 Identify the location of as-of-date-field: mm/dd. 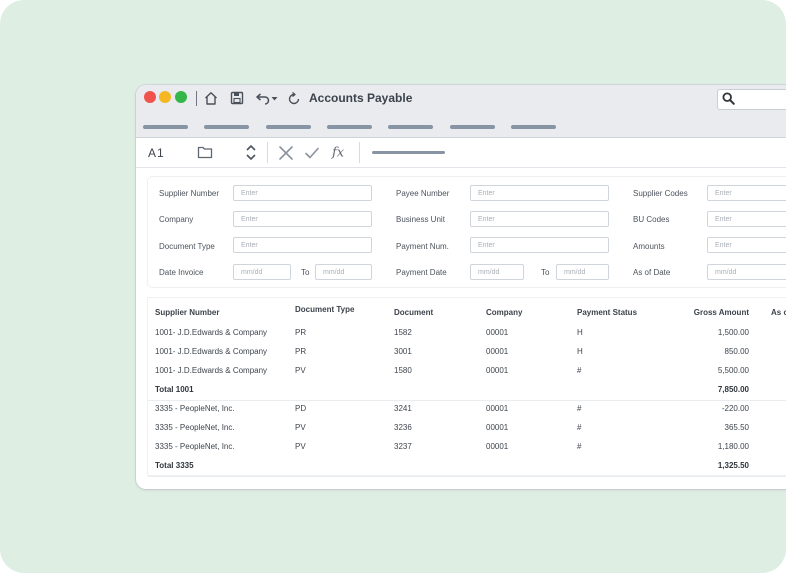
(746, 272).